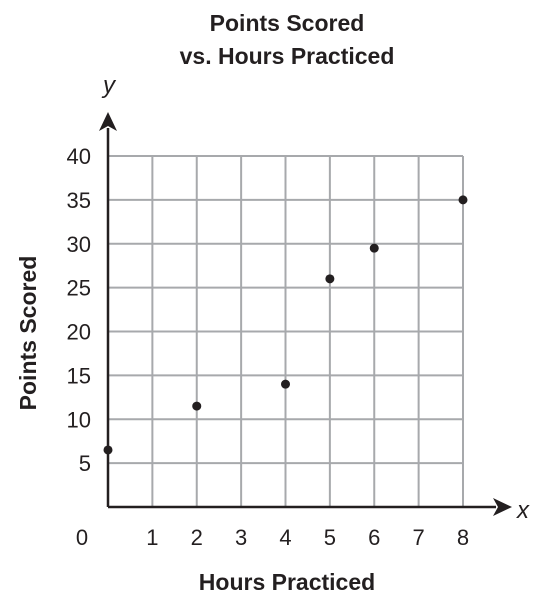 The width and height of the screenshot is (545, 605). What do you see at coordinates (241, 537) in the screenshot?
I see `x-tick-label: 3` at bounding box center [241, 537].